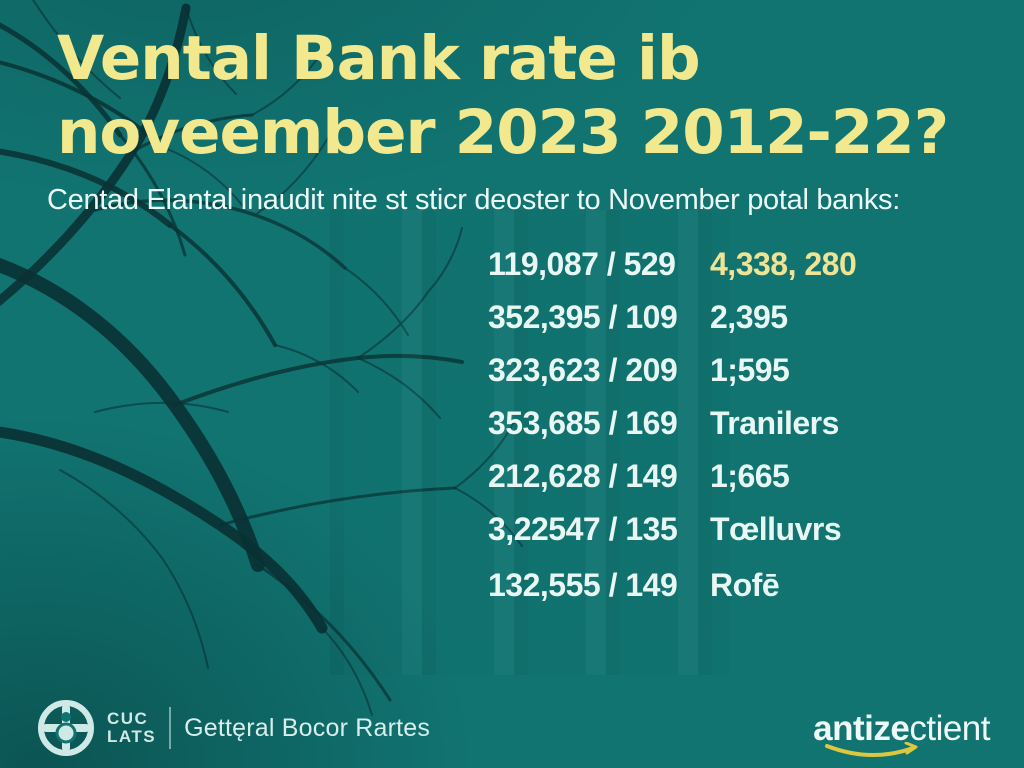  I want to click on table-row: 352,395 / 109 2,395, so click(672, 319).